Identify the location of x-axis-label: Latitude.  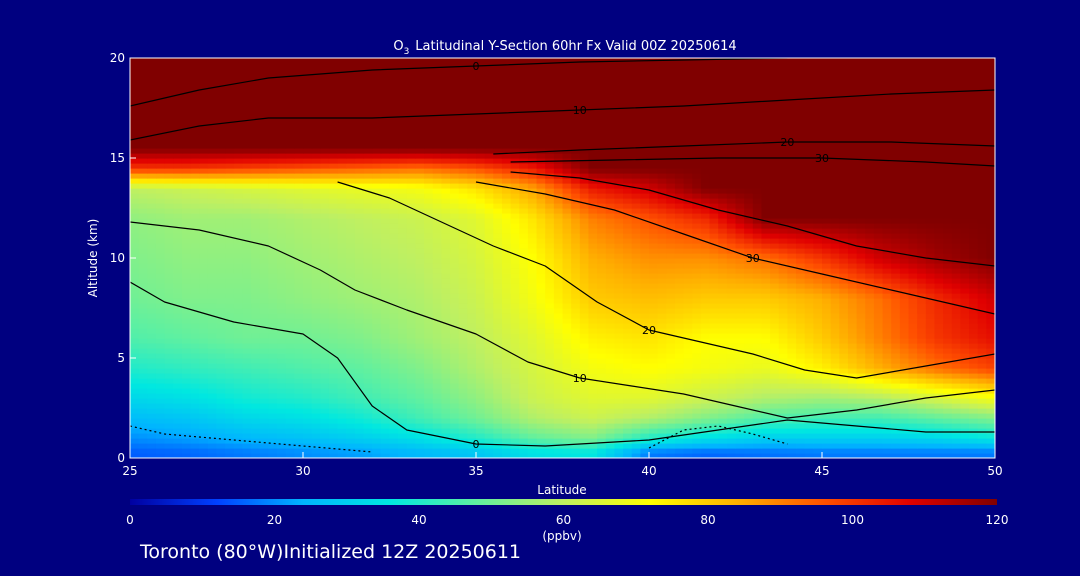
(561, 490).